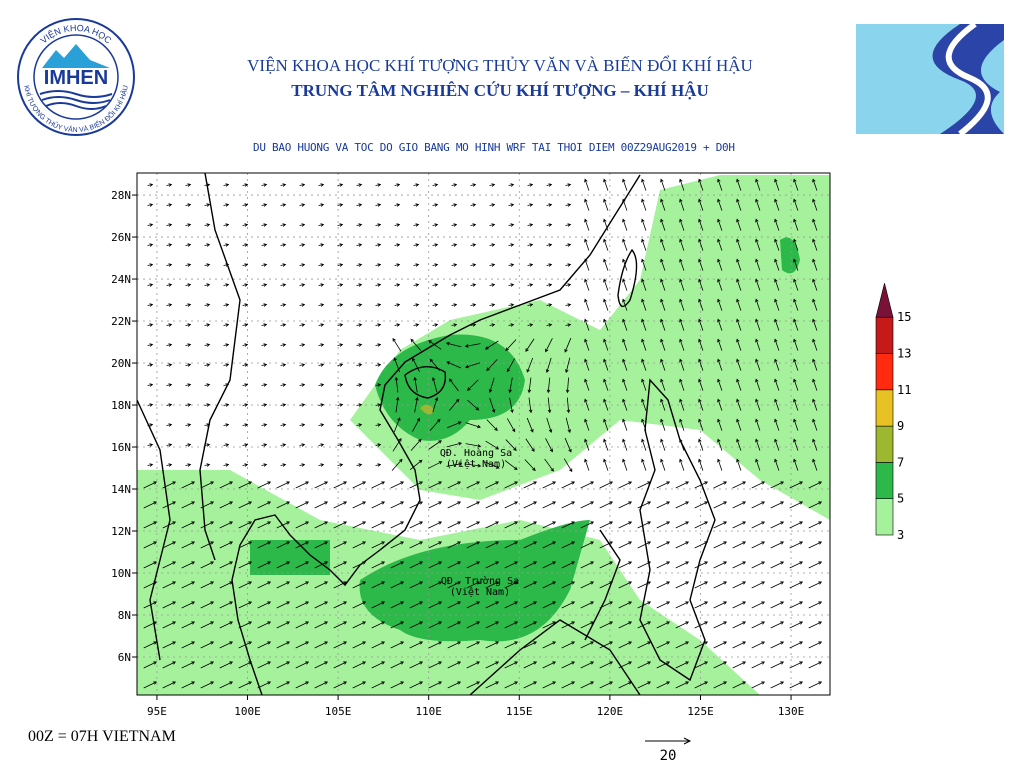 The width and height of the screenshot is (1024, 768). Describe the element at coordinates (121, 237) in the screenshot. I see `y-tick-label: 26N` at that location.